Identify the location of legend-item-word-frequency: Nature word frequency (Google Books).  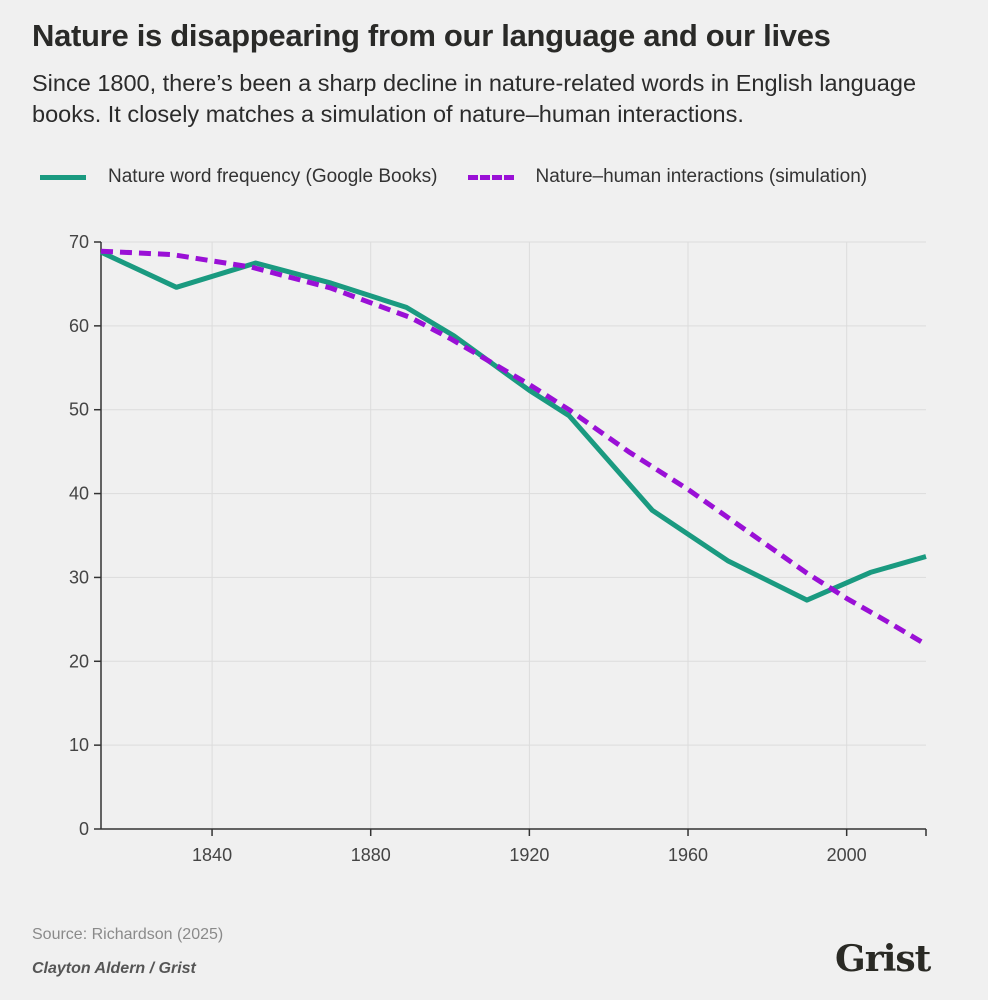
(239, 177).